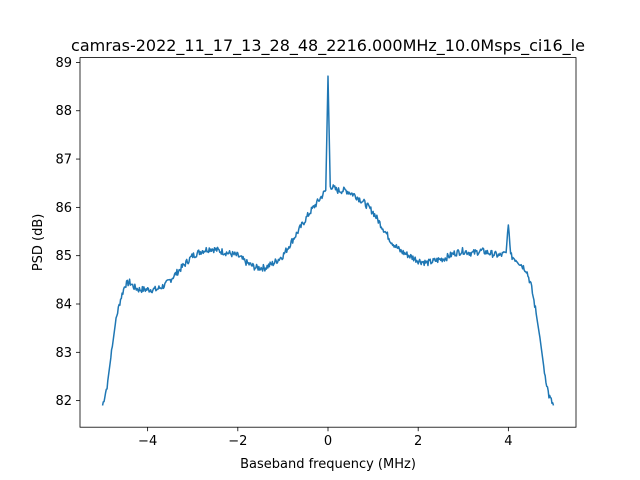  Describe the element at coordinates (508, 441) in the screenshot. I see `x-tick-label: 4` at that location.